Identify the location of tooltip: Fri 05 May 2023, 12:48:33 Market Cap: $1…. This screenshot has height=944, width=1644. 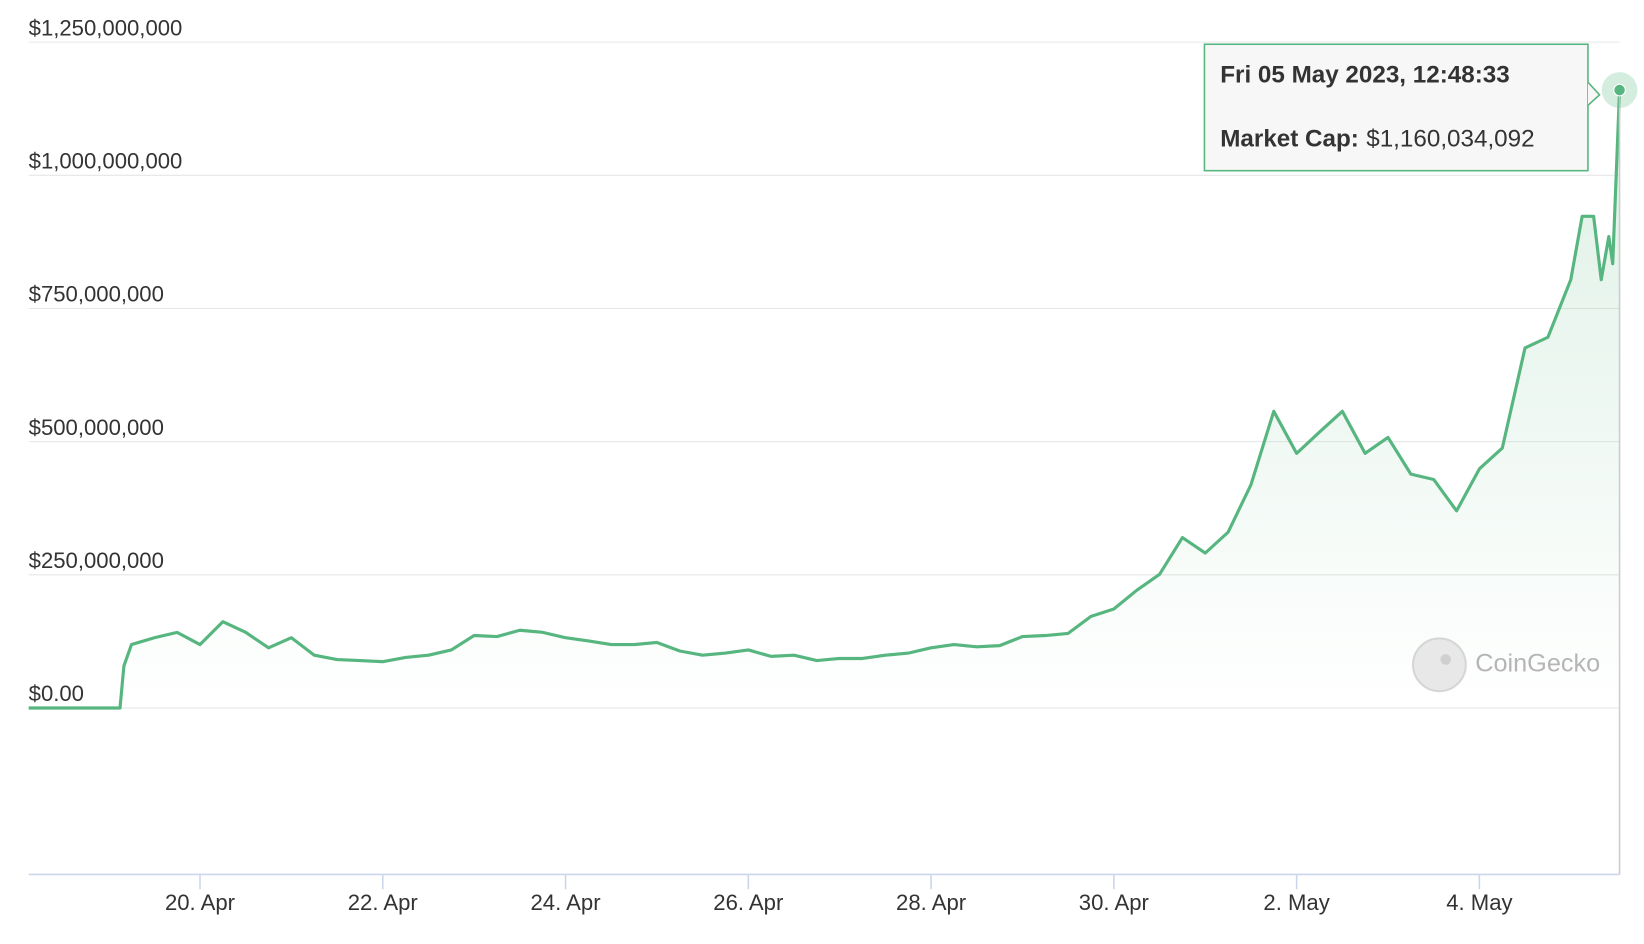
(1402, 107).